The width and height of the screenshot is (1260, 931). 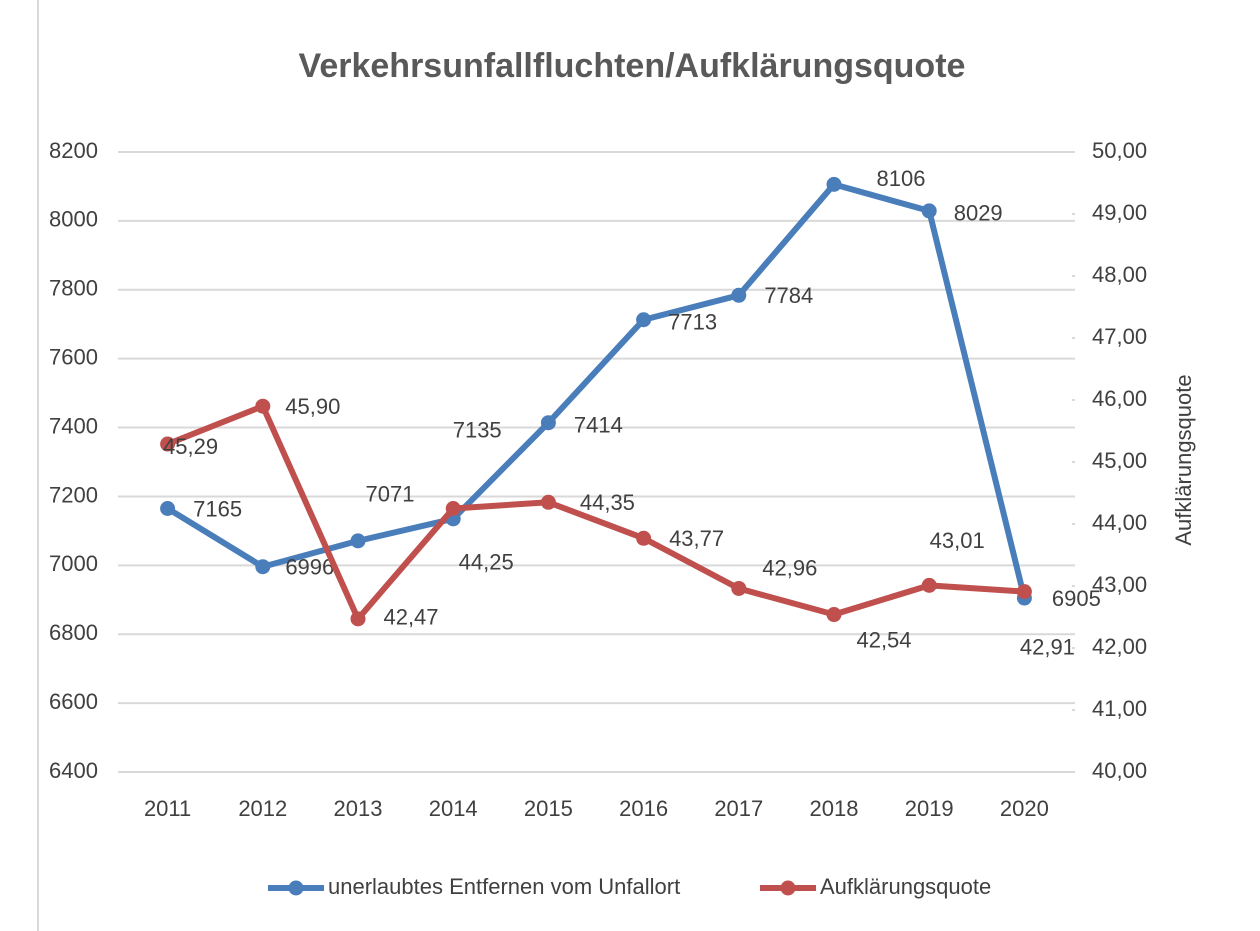 I want to click on chart-title: Verkehrsunfallfluchten/Aufklärungsquote, so click(x=632, y=66).